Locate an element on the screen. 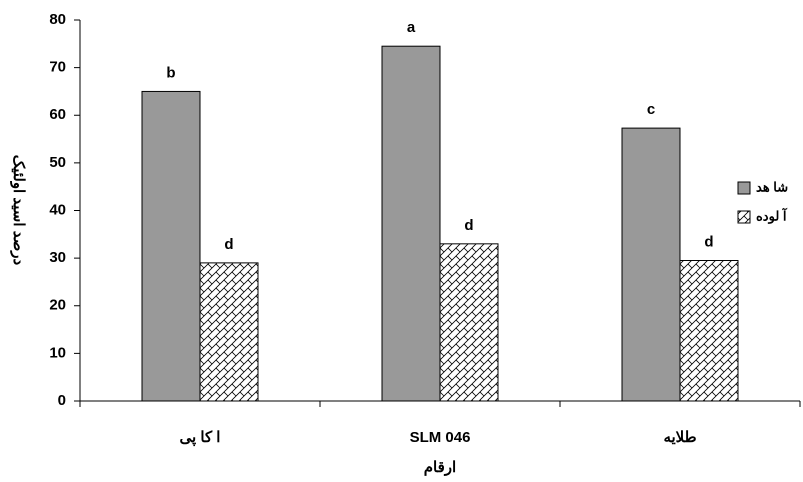 This screenshot has height=482, width=803. y-tick-label: 20 is located at coordinates (57, 305).